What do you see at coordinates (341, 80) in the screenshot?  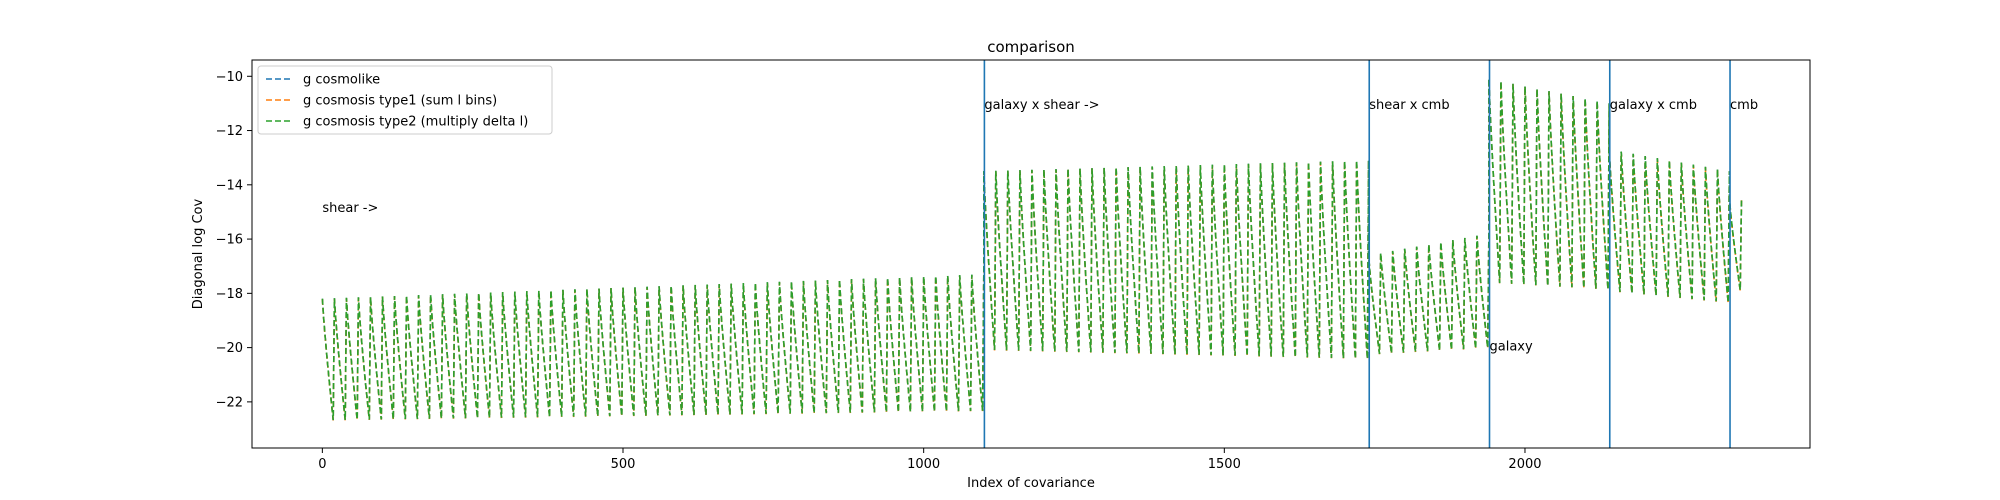 I see `legend-label: g cosmolike` at bounding box center [341, 80].